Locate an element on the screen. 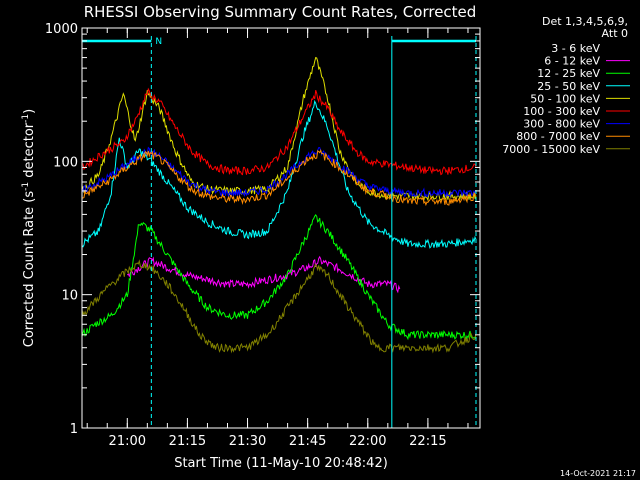 The width and height of the screenshot is (640, 480). legend-entry-8: 7000 - 15000 keV is located at coordinates (551, 149).